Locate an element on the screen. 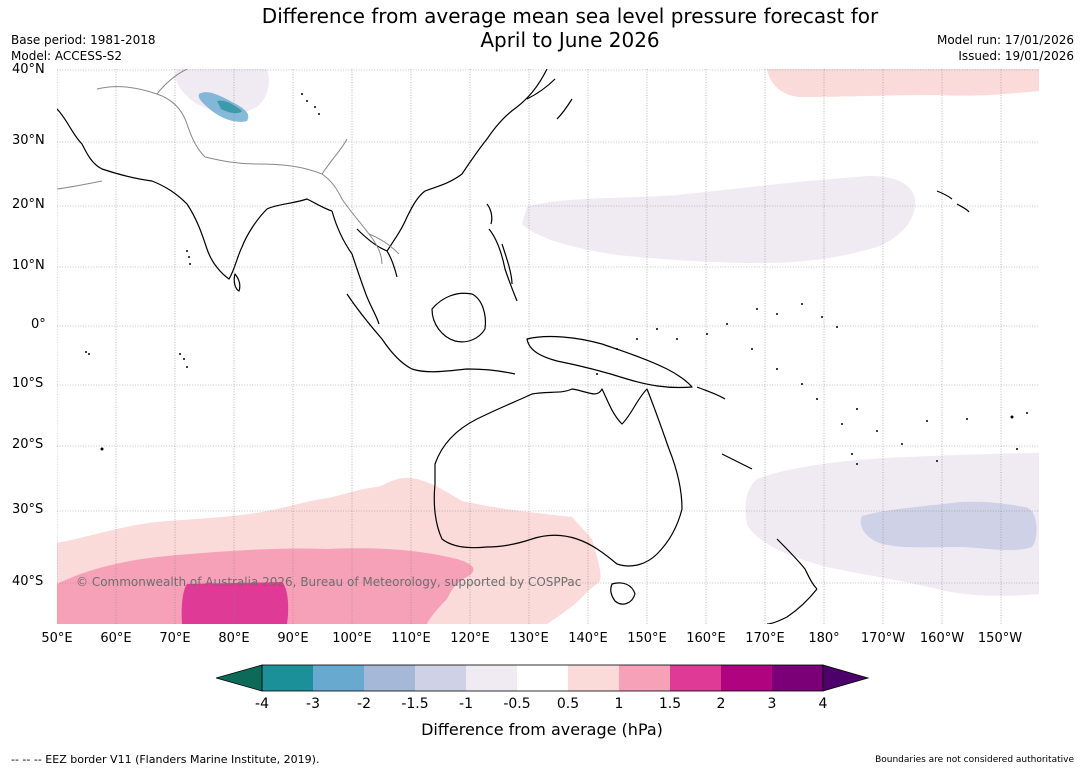  coast-sri-lanka is located at coordinates (237, 282).